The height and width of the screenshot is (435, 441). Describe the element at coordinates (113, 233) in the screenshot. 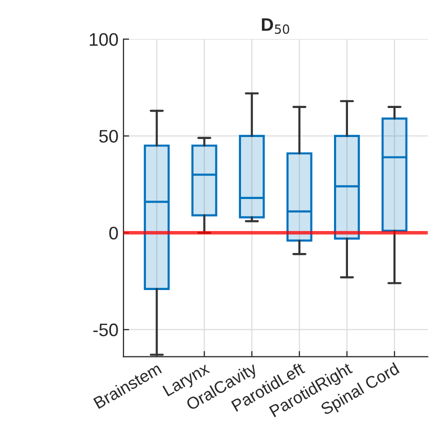

I see `y-tick-label: 0` at that location.